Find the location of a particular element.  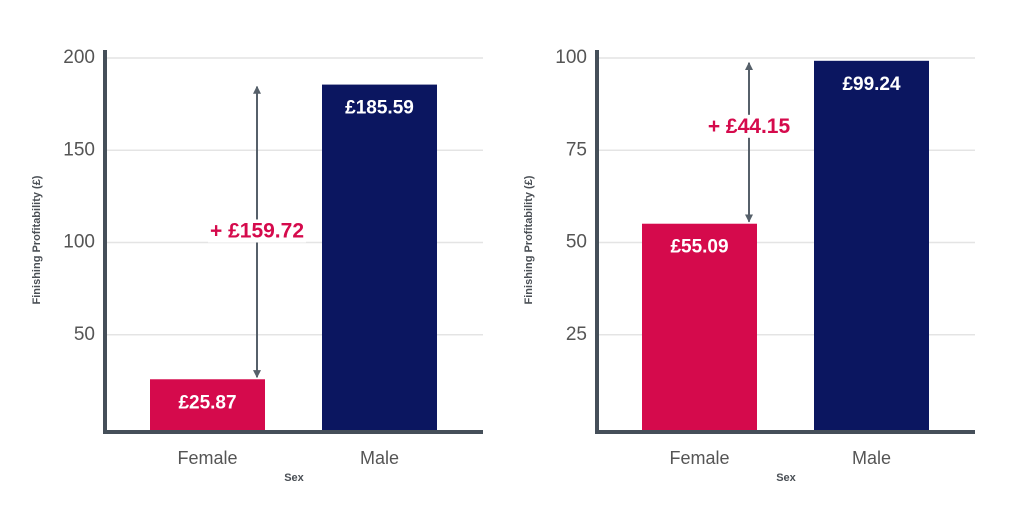

value-label: £99.24 is located at coordinates (871, 84).